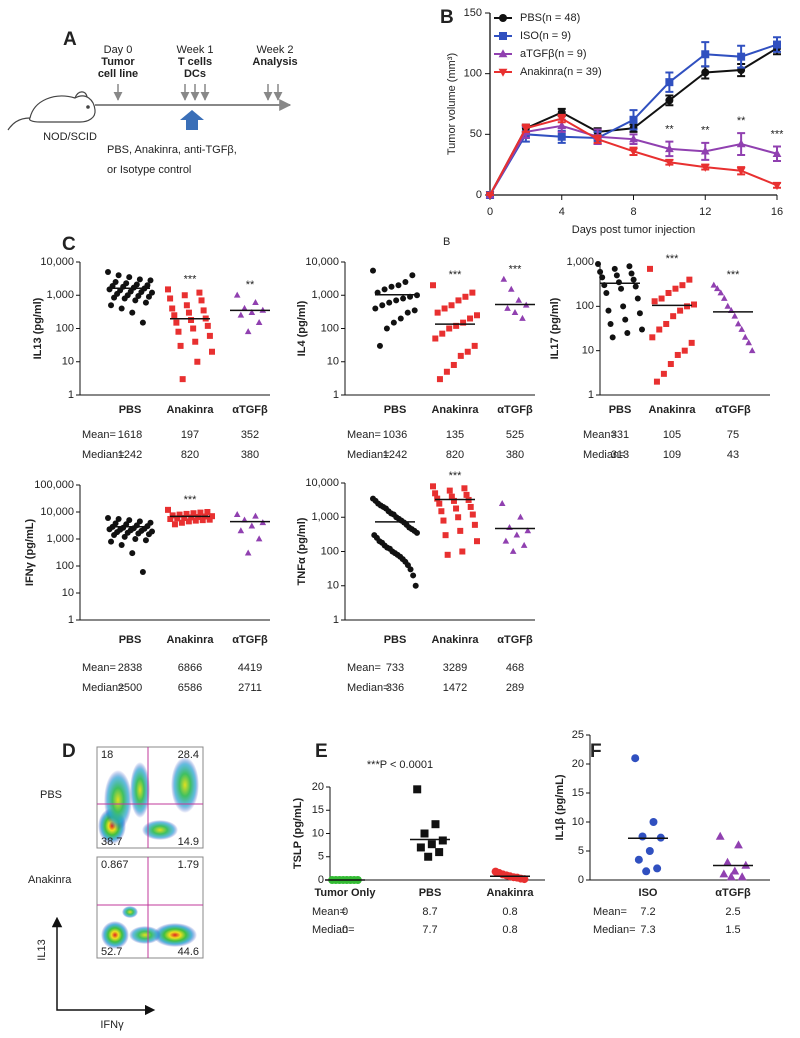  What do you see at coordinates (118, 62) in the screenshot?
I see `timepoint-event: Tumor` at bounding box center [118, 62].